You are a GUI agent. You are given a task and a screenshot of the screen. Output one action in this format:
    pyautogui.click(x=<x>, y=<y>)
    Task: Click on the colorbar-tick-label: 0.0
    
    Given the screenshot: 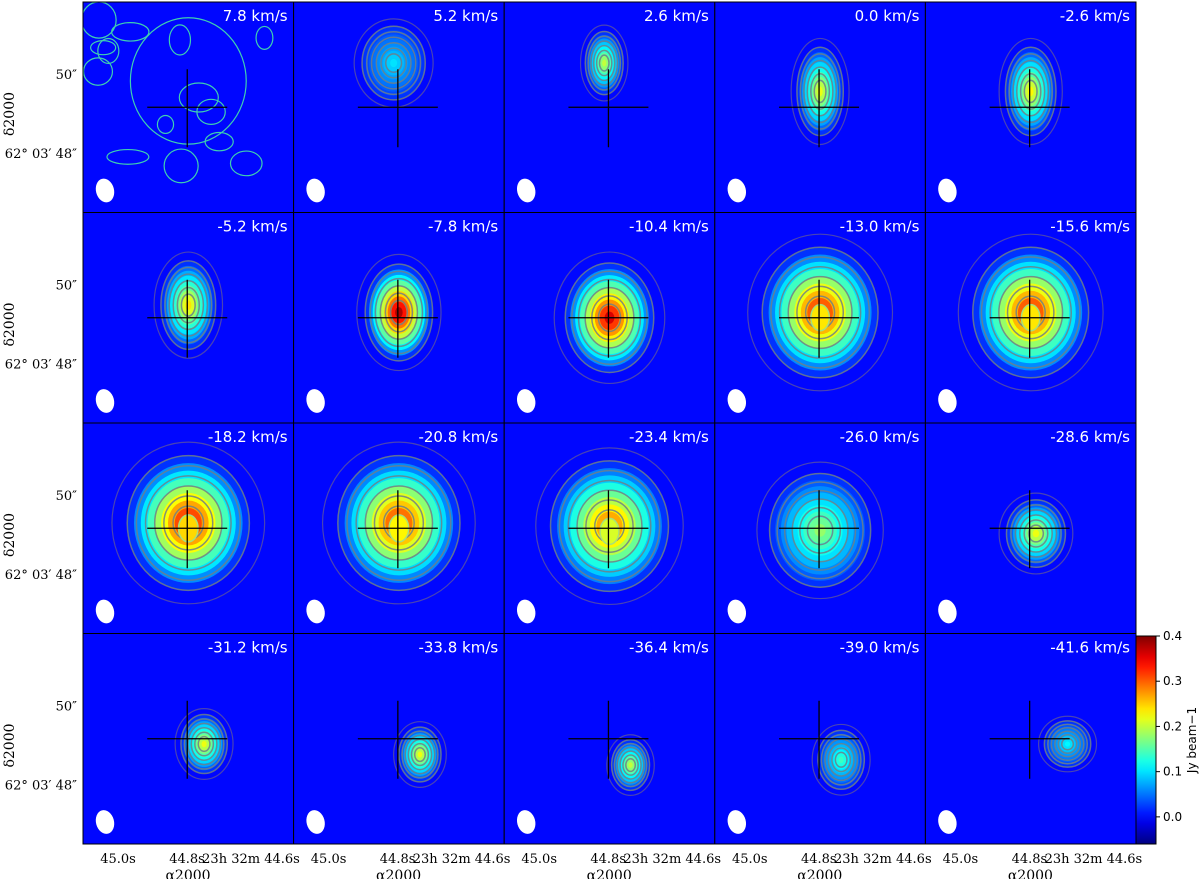 What is the action you would take?
    pyautogui.click(x=1172, y=817)
    